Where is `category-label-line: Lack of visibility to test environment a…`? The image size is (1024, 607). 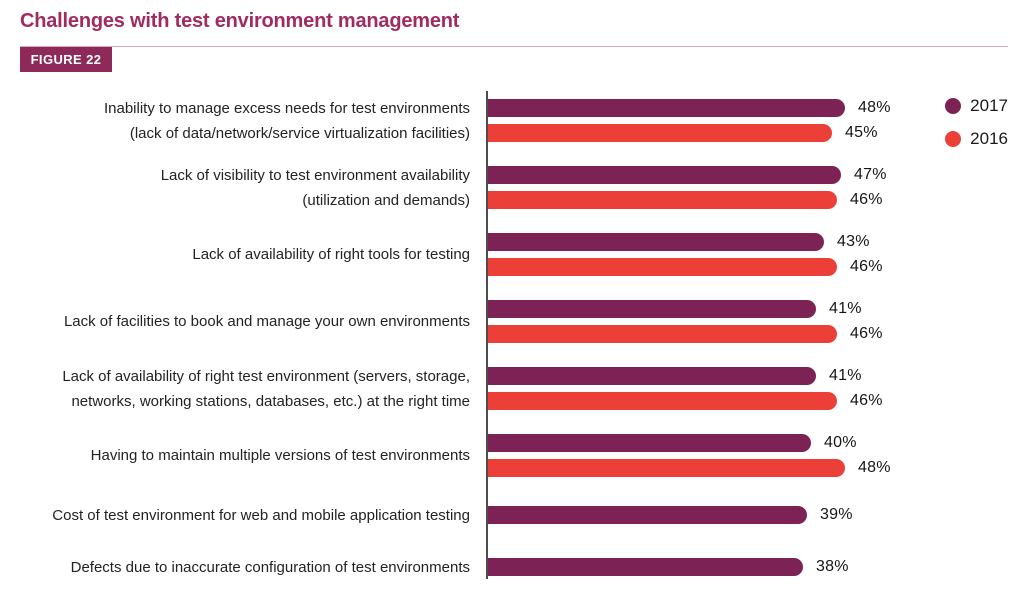 category-label-line: Lack of visibility to test environment a… is located at coordinates (315, 175).